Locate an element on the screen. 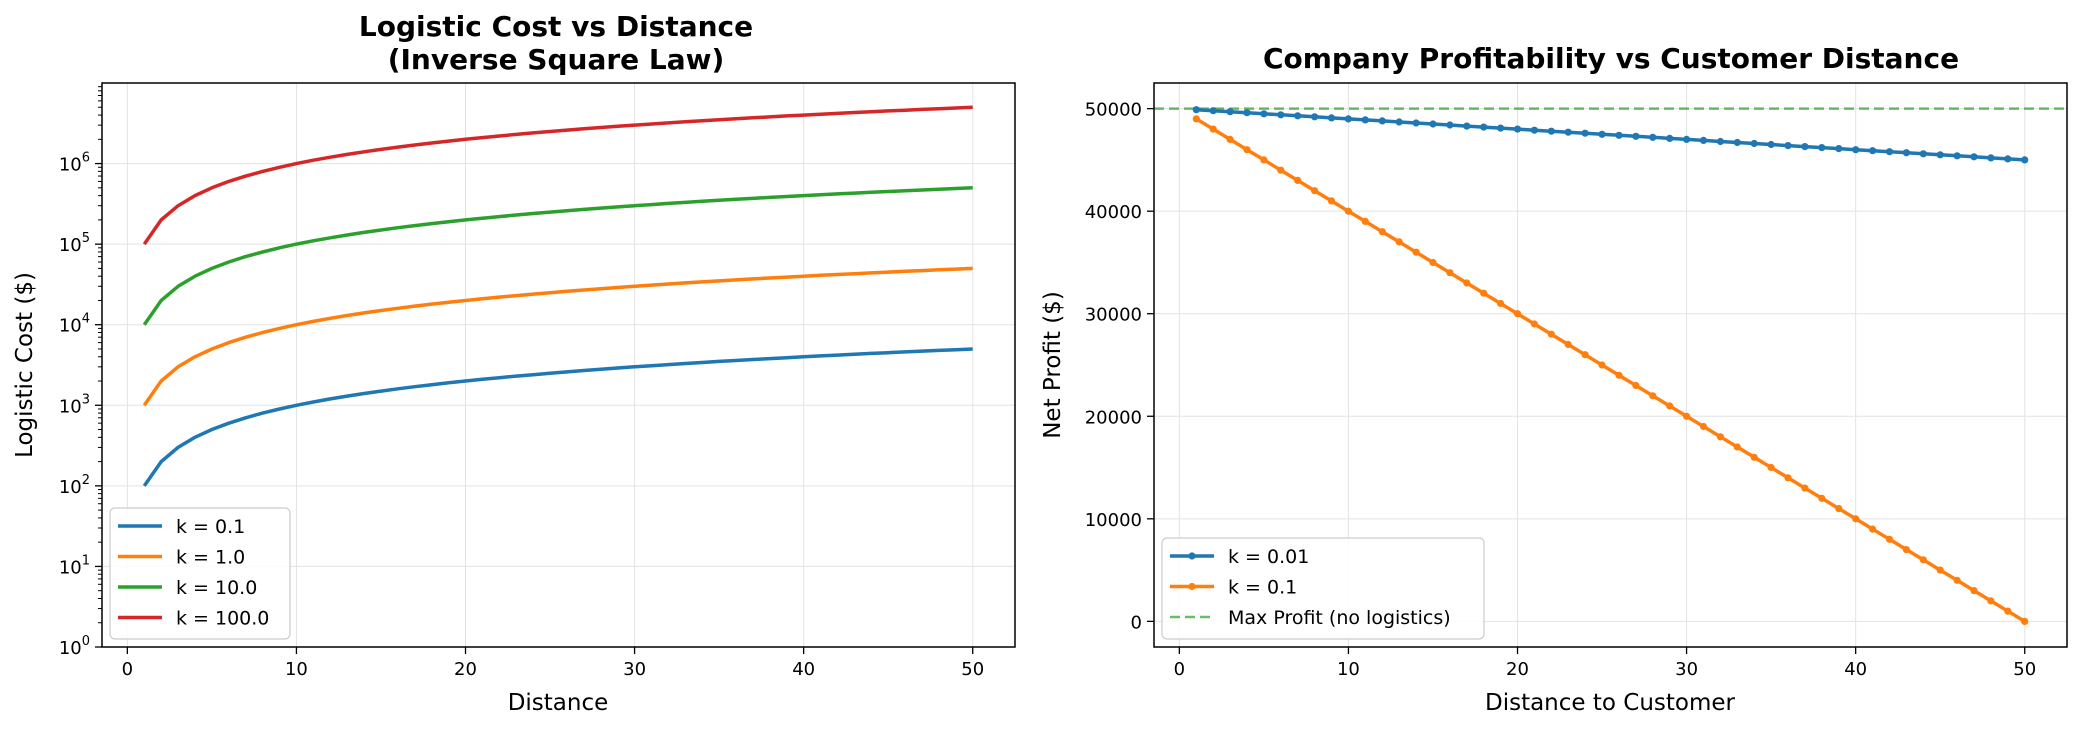 The width and height of the screenshot is (2081, 729). left-y-tick-label: 10³ is located at coordinates (74, 404).